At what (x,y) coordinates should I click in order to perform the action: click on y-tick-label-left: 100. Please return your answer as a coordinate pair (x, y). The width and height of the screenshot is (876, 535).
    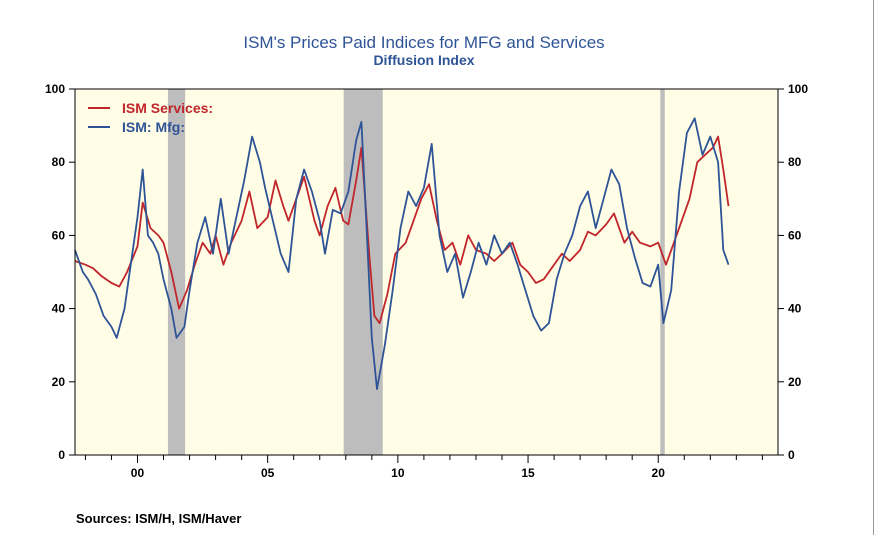
    Looking at the image, I should click on (55, 89).